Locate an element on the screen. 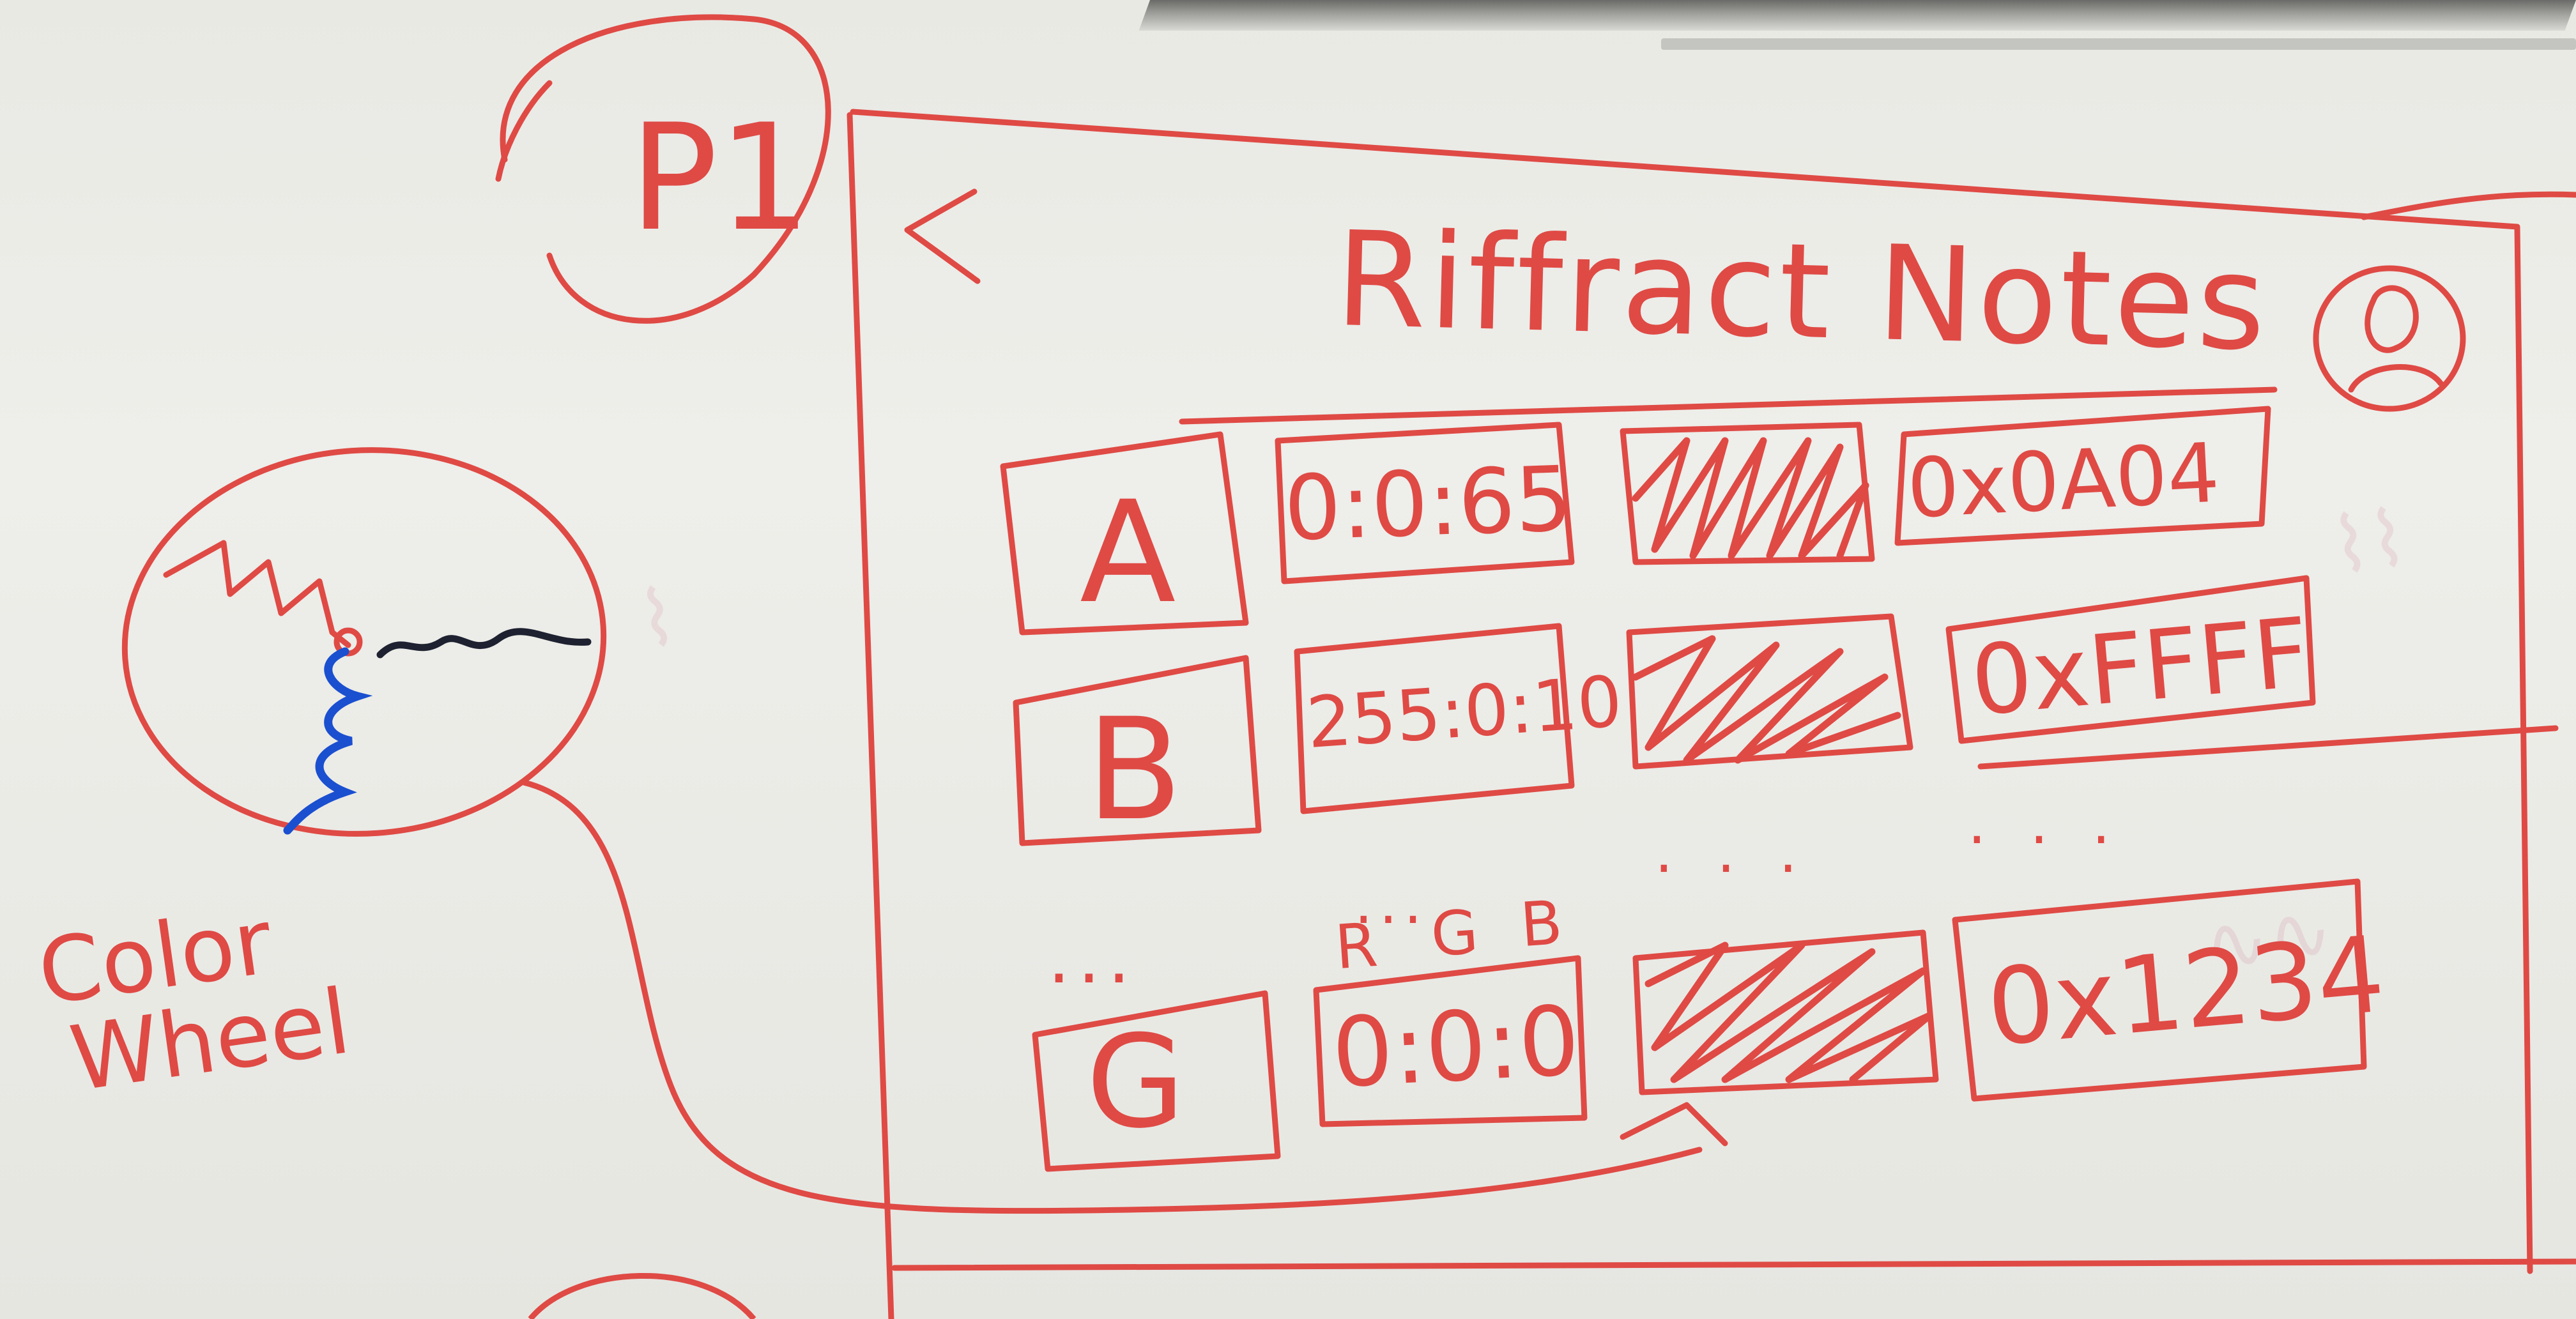 The width and height of the screenshot is (2576, 1319). swatch-box-a is located at coordinates (1747, 494).